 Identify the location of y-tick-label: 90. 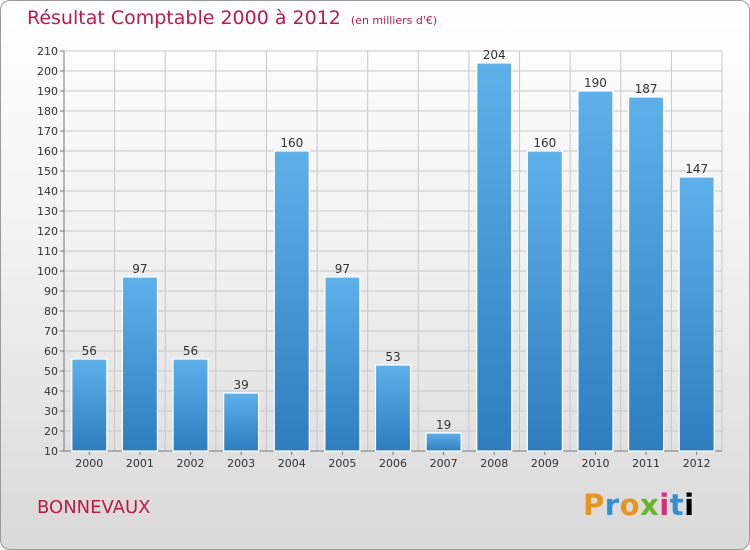
(51, 291).